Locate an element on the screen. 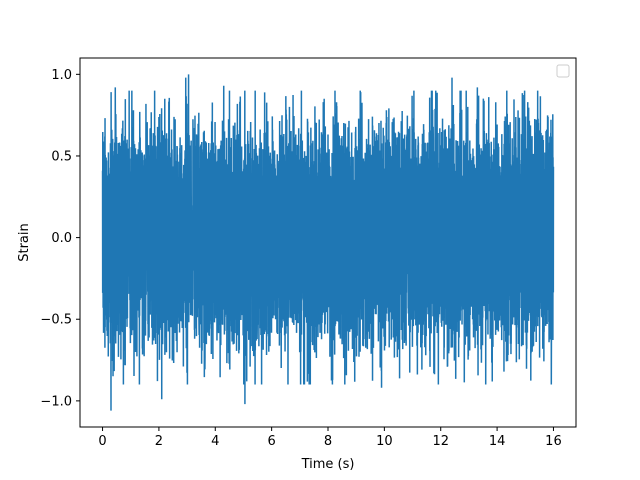 The width and height of the screenshot is (640, 480). y-axis: −1.0 −0.5 0.0 0.5 1.0 is located at coordinates (60, 238).